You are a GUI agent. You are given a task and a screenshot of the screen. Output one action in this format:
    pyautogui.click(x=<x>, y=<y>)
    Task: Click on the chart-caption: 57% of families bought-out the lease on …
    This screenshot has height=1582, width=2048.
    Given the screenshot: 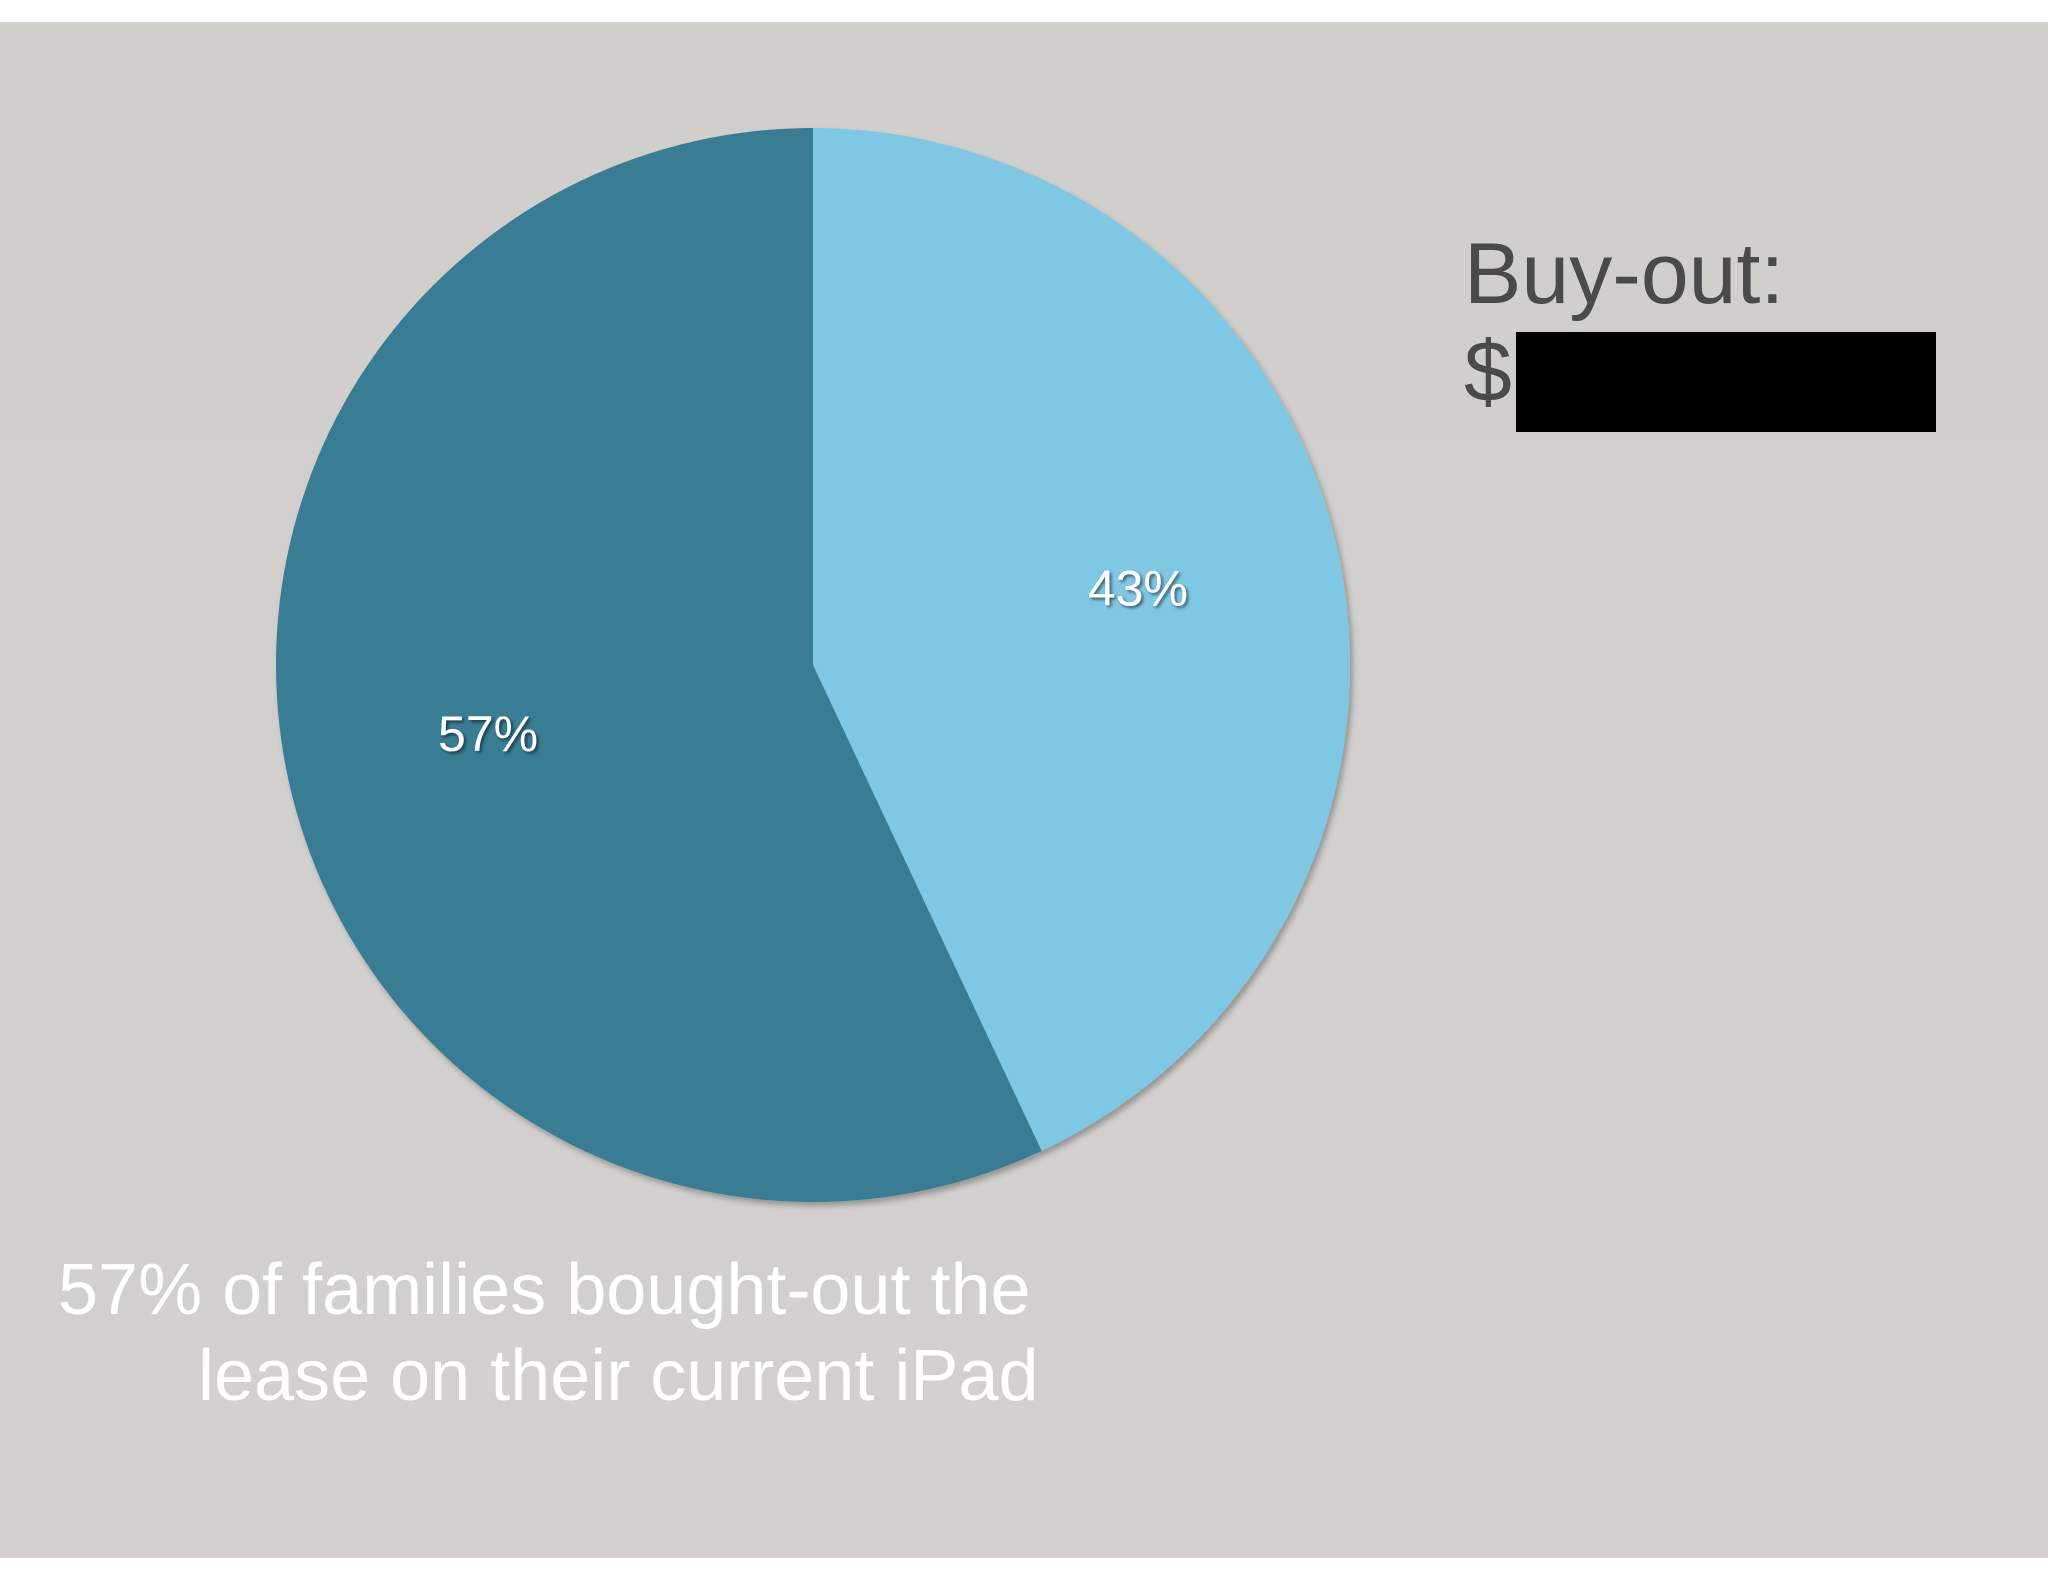 What is the action you would take?
    pyautogui.click(x=548, y=1333)
    